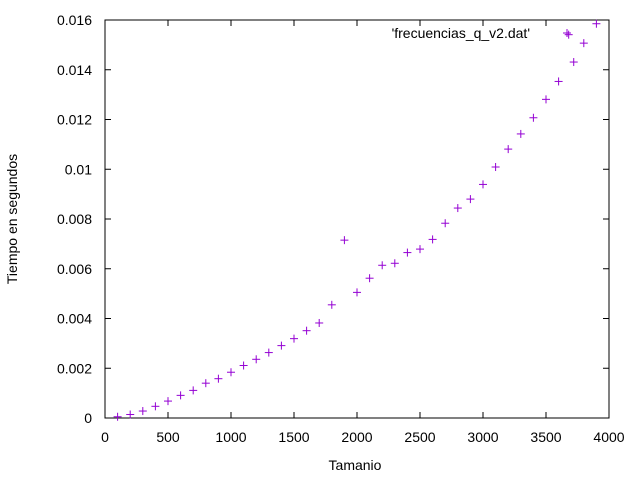 The width and height of the screenshot is (640, 480). I want to click on y-tick-label: 0.002, so click(74, 368).